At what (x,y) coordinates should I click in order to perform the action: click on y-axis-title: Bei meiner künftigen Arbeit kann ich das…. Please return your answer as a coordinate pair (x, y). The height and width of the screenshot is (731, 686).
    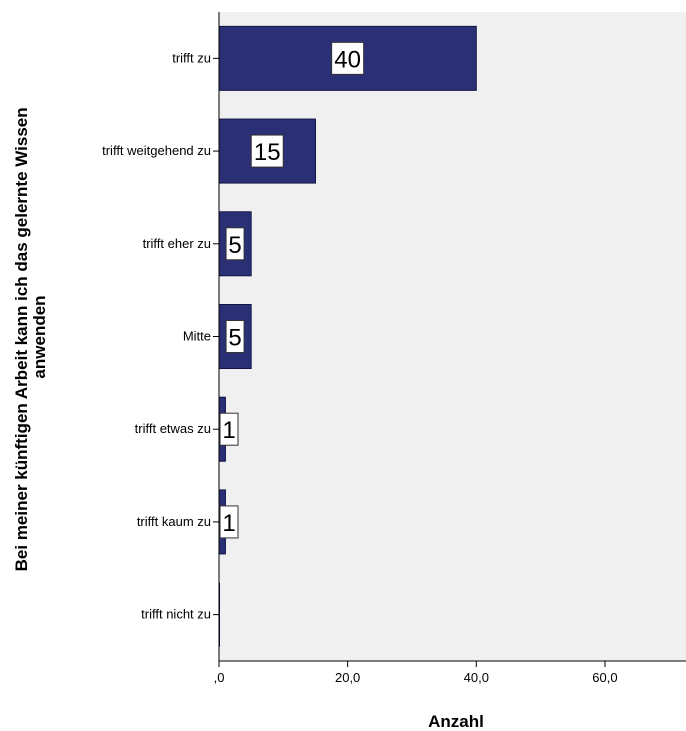
    Looking at the image, I should click on (30, 337).